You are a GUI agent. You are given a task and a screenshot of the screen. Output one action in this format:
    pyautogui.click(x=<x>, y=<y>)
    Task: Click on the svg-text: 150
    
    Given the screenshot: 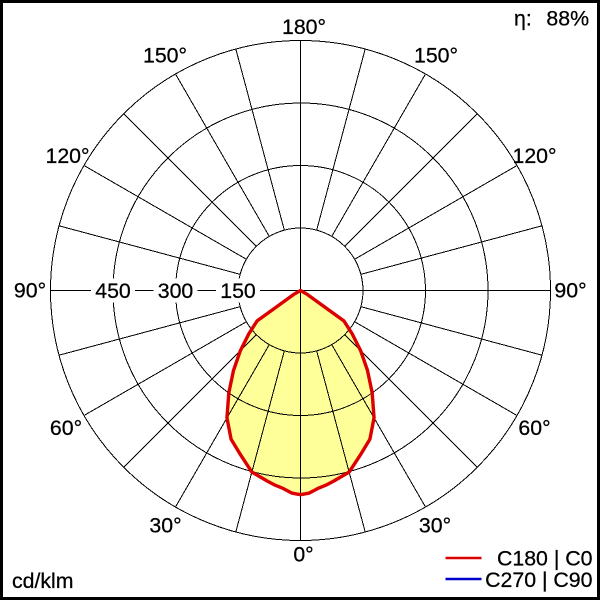 What is the action you would take?
    pyautogui.click(x=238, y=291)
    